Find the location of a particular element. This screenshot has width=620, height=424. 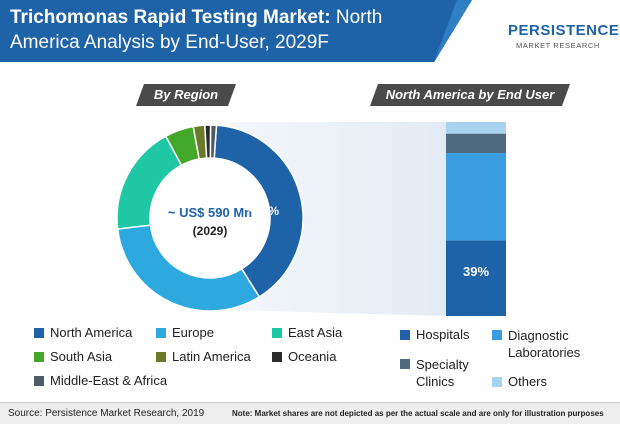

region-donut is located at coordinates (210, 218).